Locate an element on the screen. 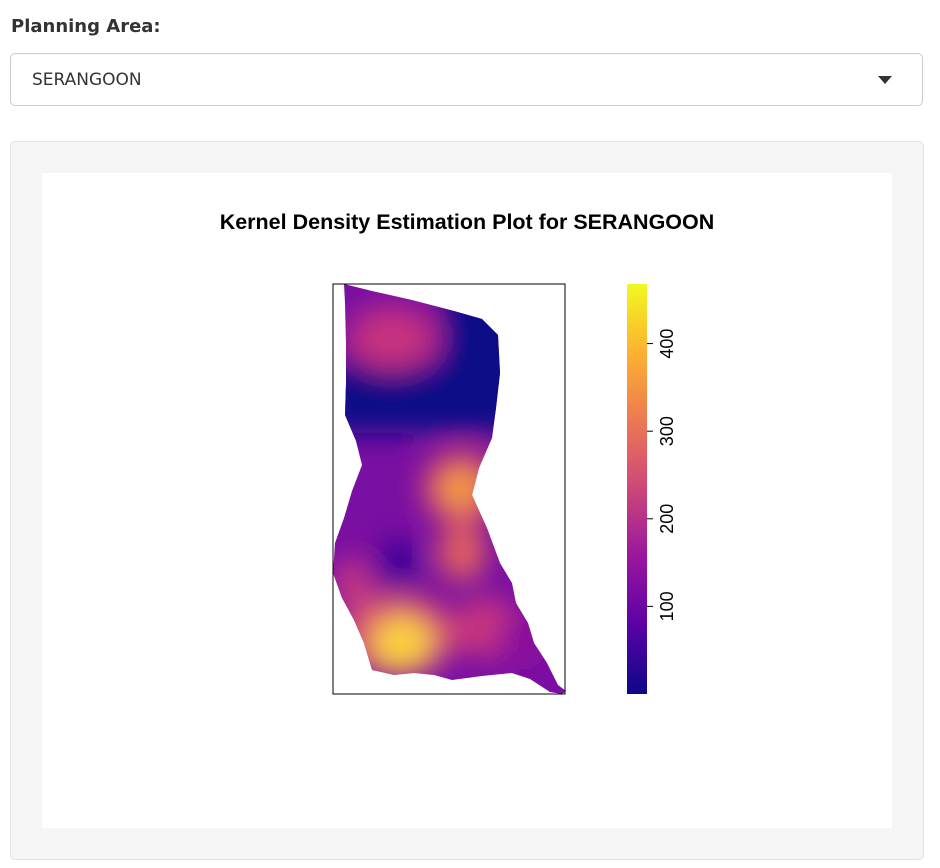  density-surface is located at coordinates (449, 489).